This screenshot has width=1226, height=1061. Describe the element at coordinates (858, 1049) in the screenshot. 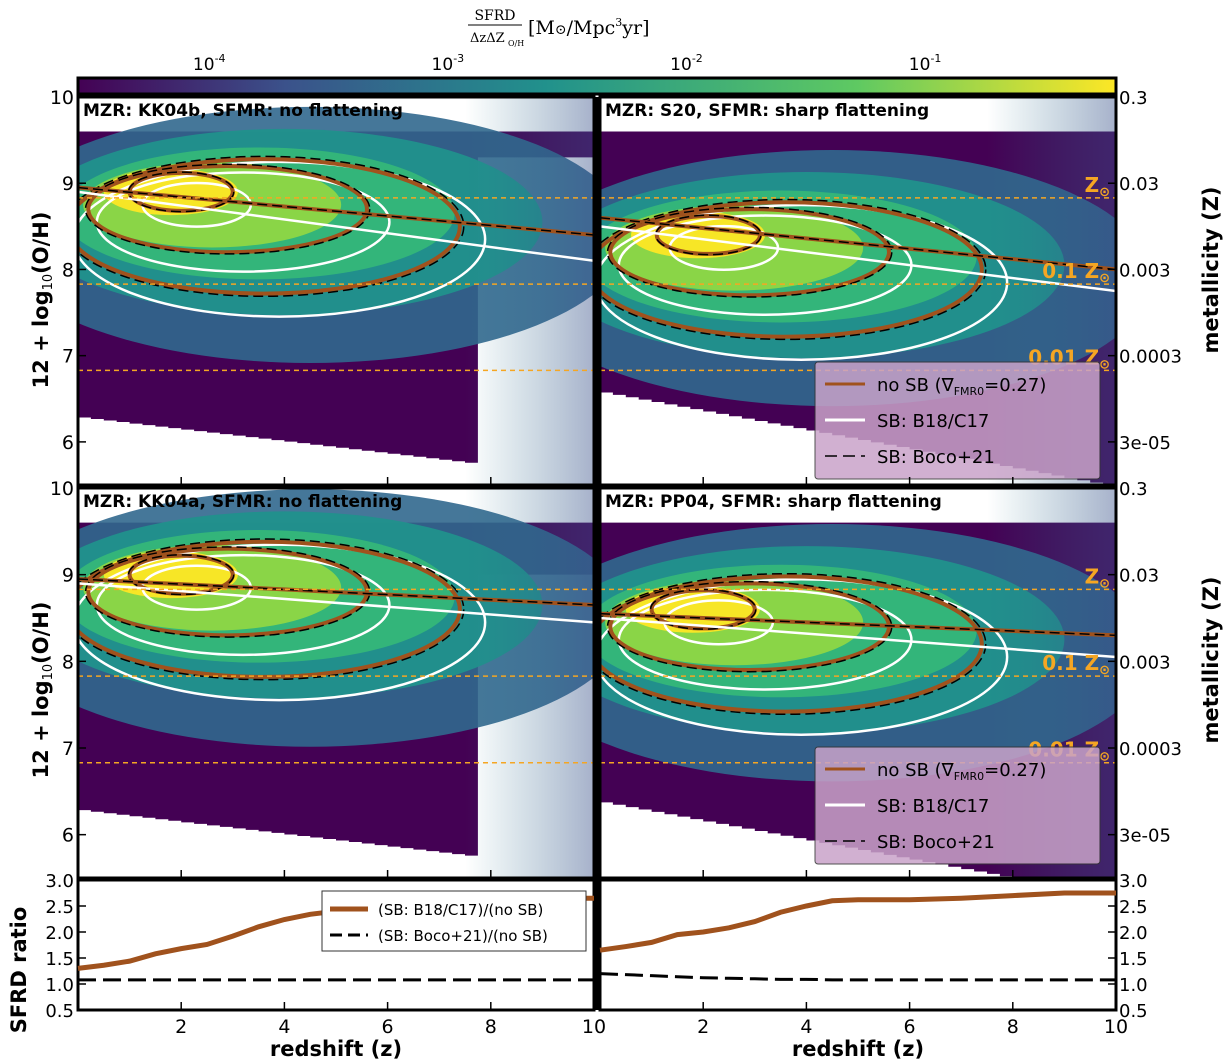

I see `xlabel-right: redshift (z)` at that location.